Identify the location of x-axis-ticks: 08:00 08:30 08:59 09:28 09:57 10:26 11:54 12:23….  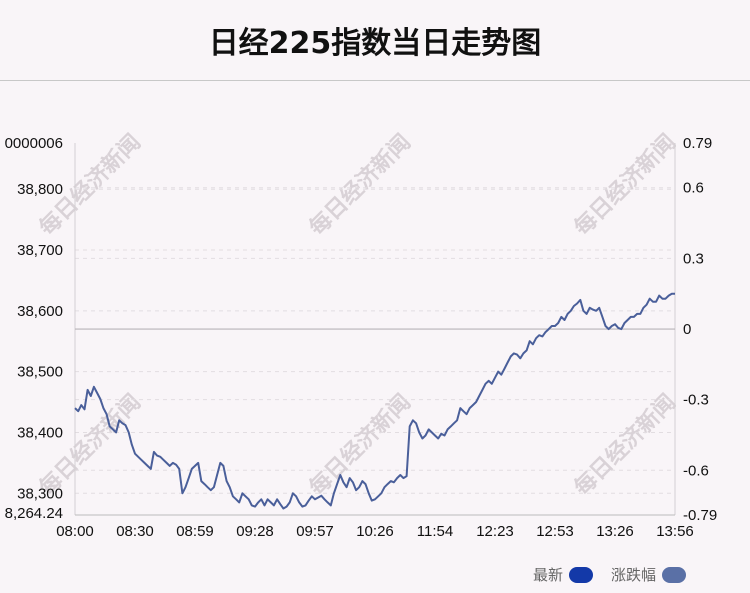
(375, 531).